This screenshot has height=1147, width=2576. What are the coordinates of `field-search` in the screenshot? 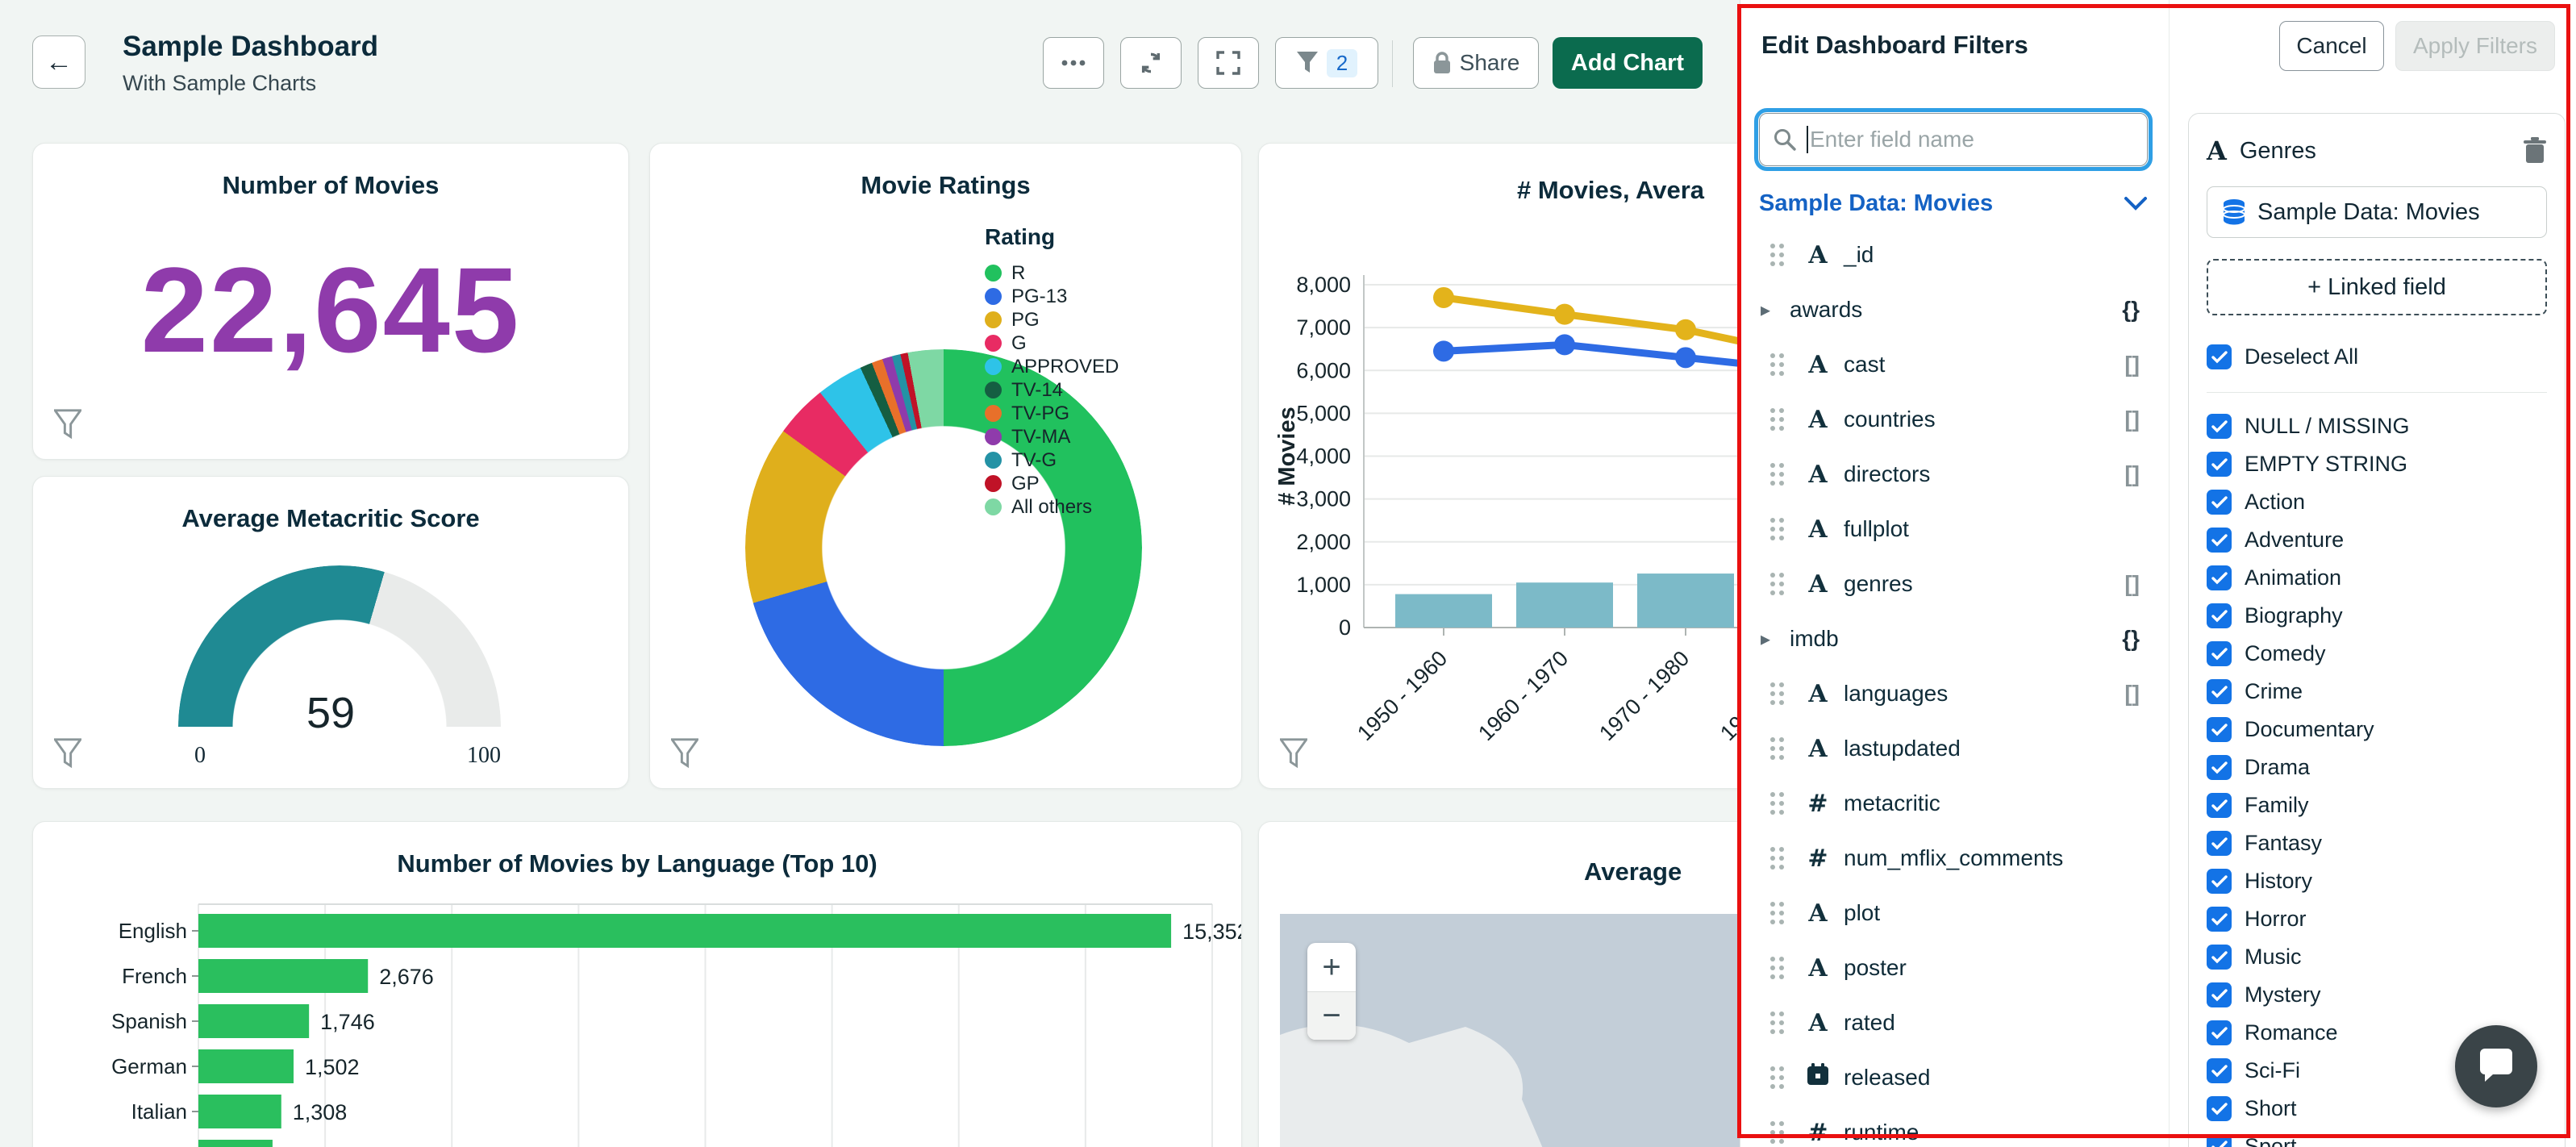 It's located at (1953, 139).